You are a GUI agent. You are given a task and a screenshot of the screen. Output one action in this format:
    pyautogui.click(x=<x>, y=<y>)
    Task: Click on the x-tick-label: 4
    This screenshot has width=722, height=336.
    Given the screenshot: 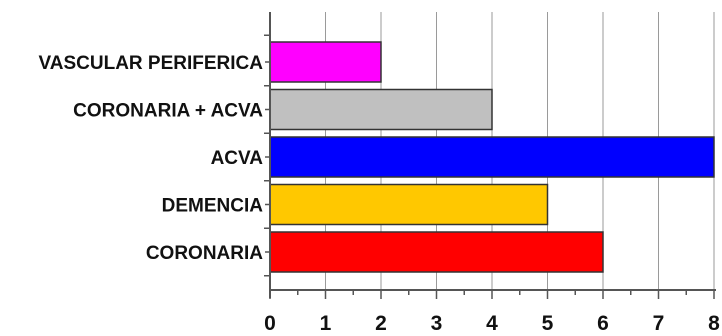 What is the action you would take?
    pyautogui.click(x=492, y=323)
    